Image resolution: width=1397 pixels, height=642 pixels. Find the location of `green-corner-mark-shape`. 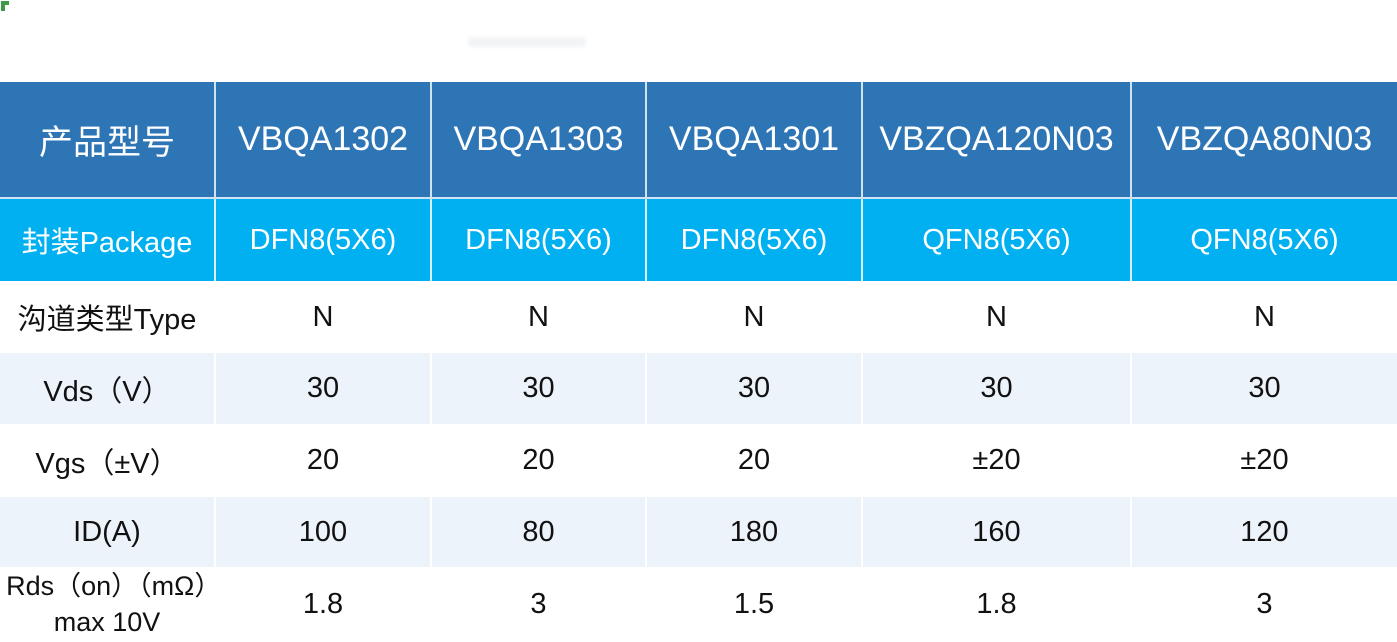

green-corner-mark-shape is located at coordinates (5, 6).